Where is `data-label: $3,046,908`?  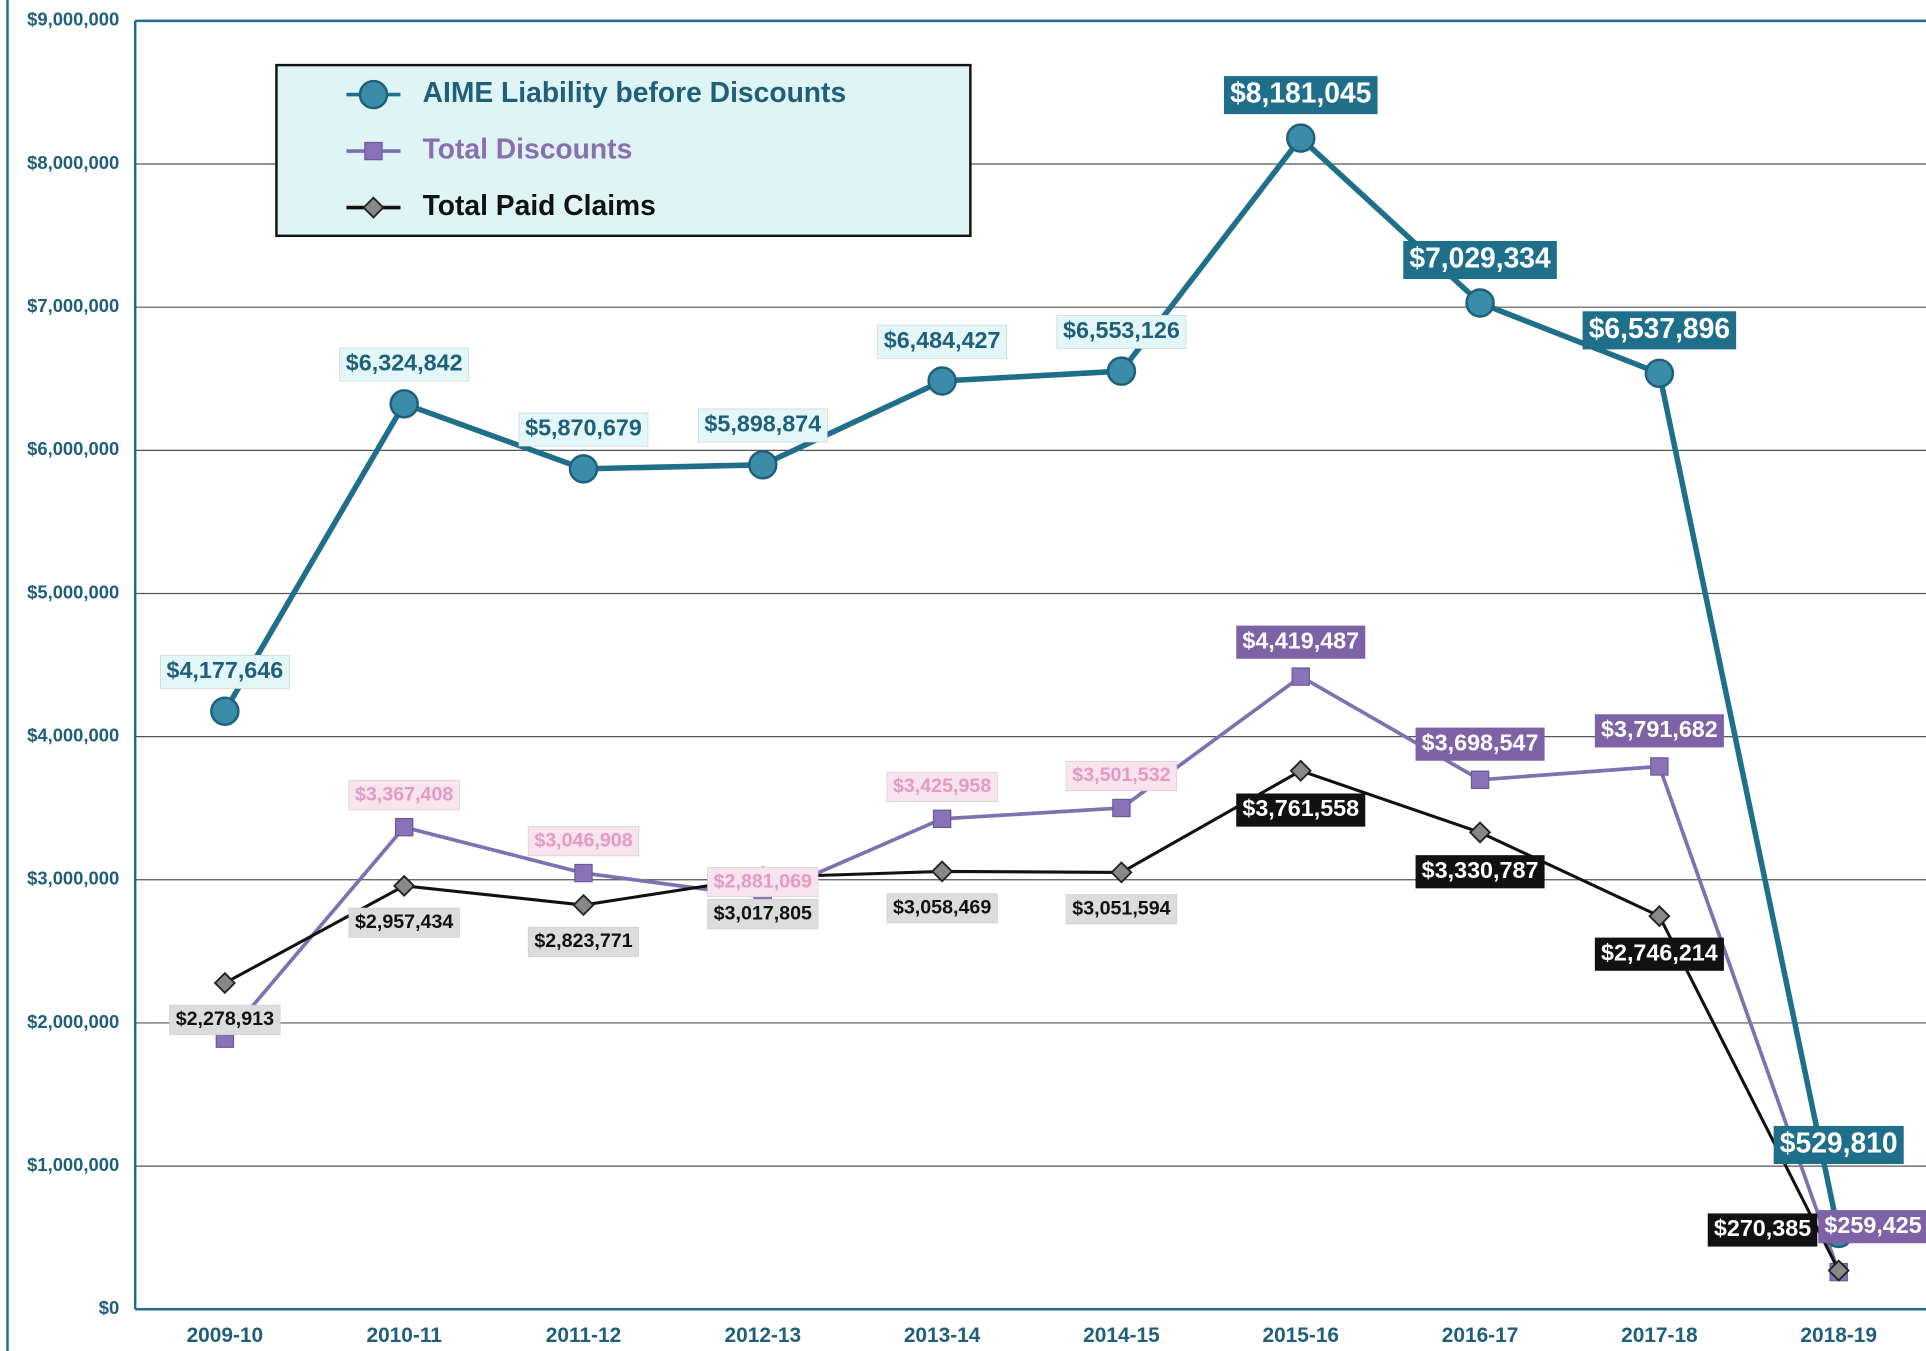 data-label: $3,046,908 is located at coordinates (583, 841).